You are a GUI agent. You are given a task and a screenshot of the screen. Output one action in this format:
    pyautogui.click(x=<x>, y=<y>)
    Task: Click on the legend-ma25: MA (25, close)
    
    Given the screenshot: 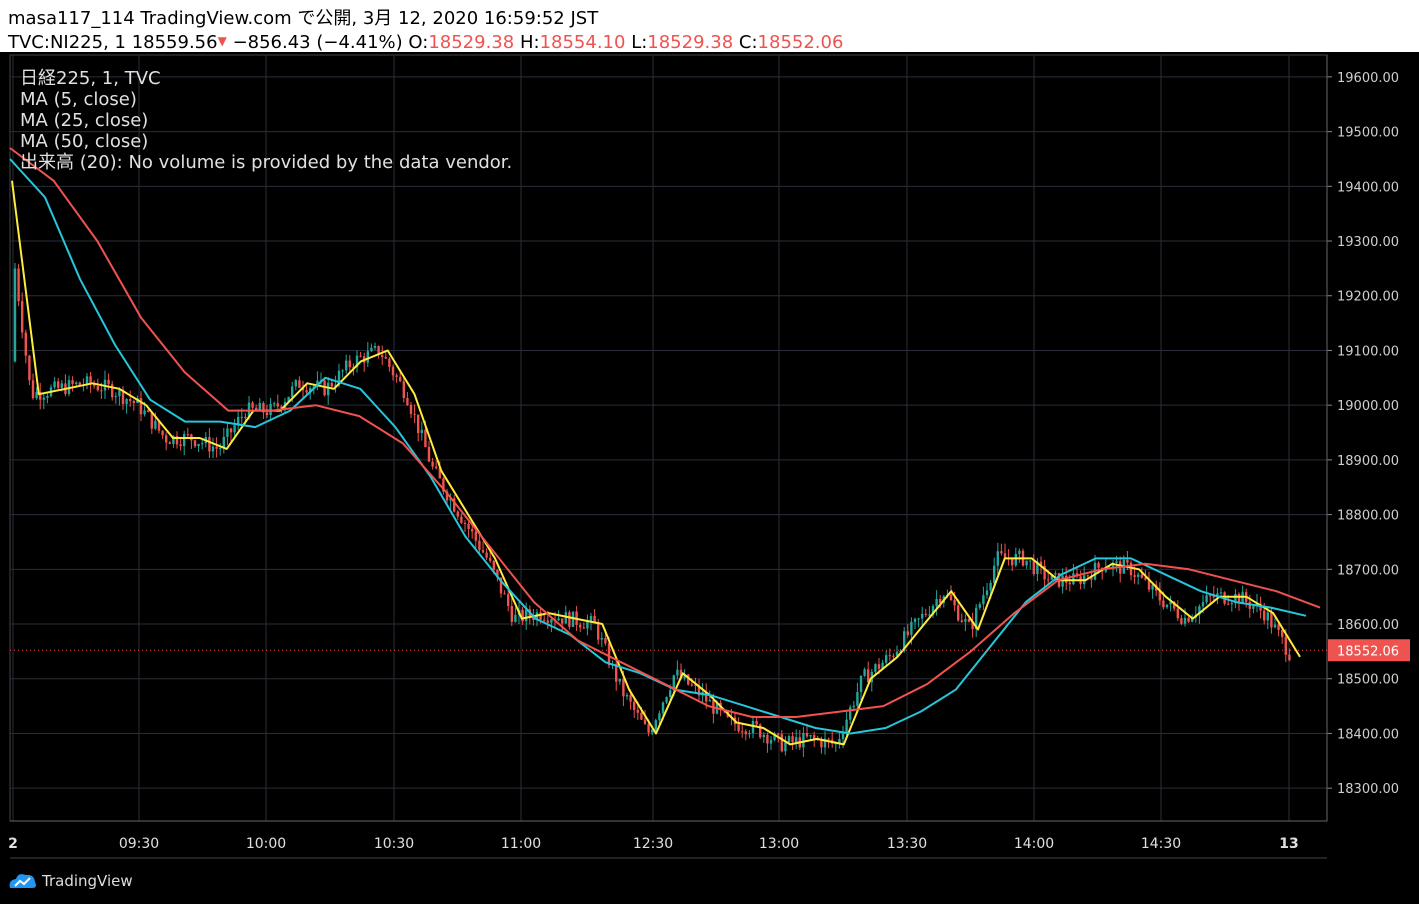 What is the action you would take?
    pyautogui.click(x=84, y=120)
    